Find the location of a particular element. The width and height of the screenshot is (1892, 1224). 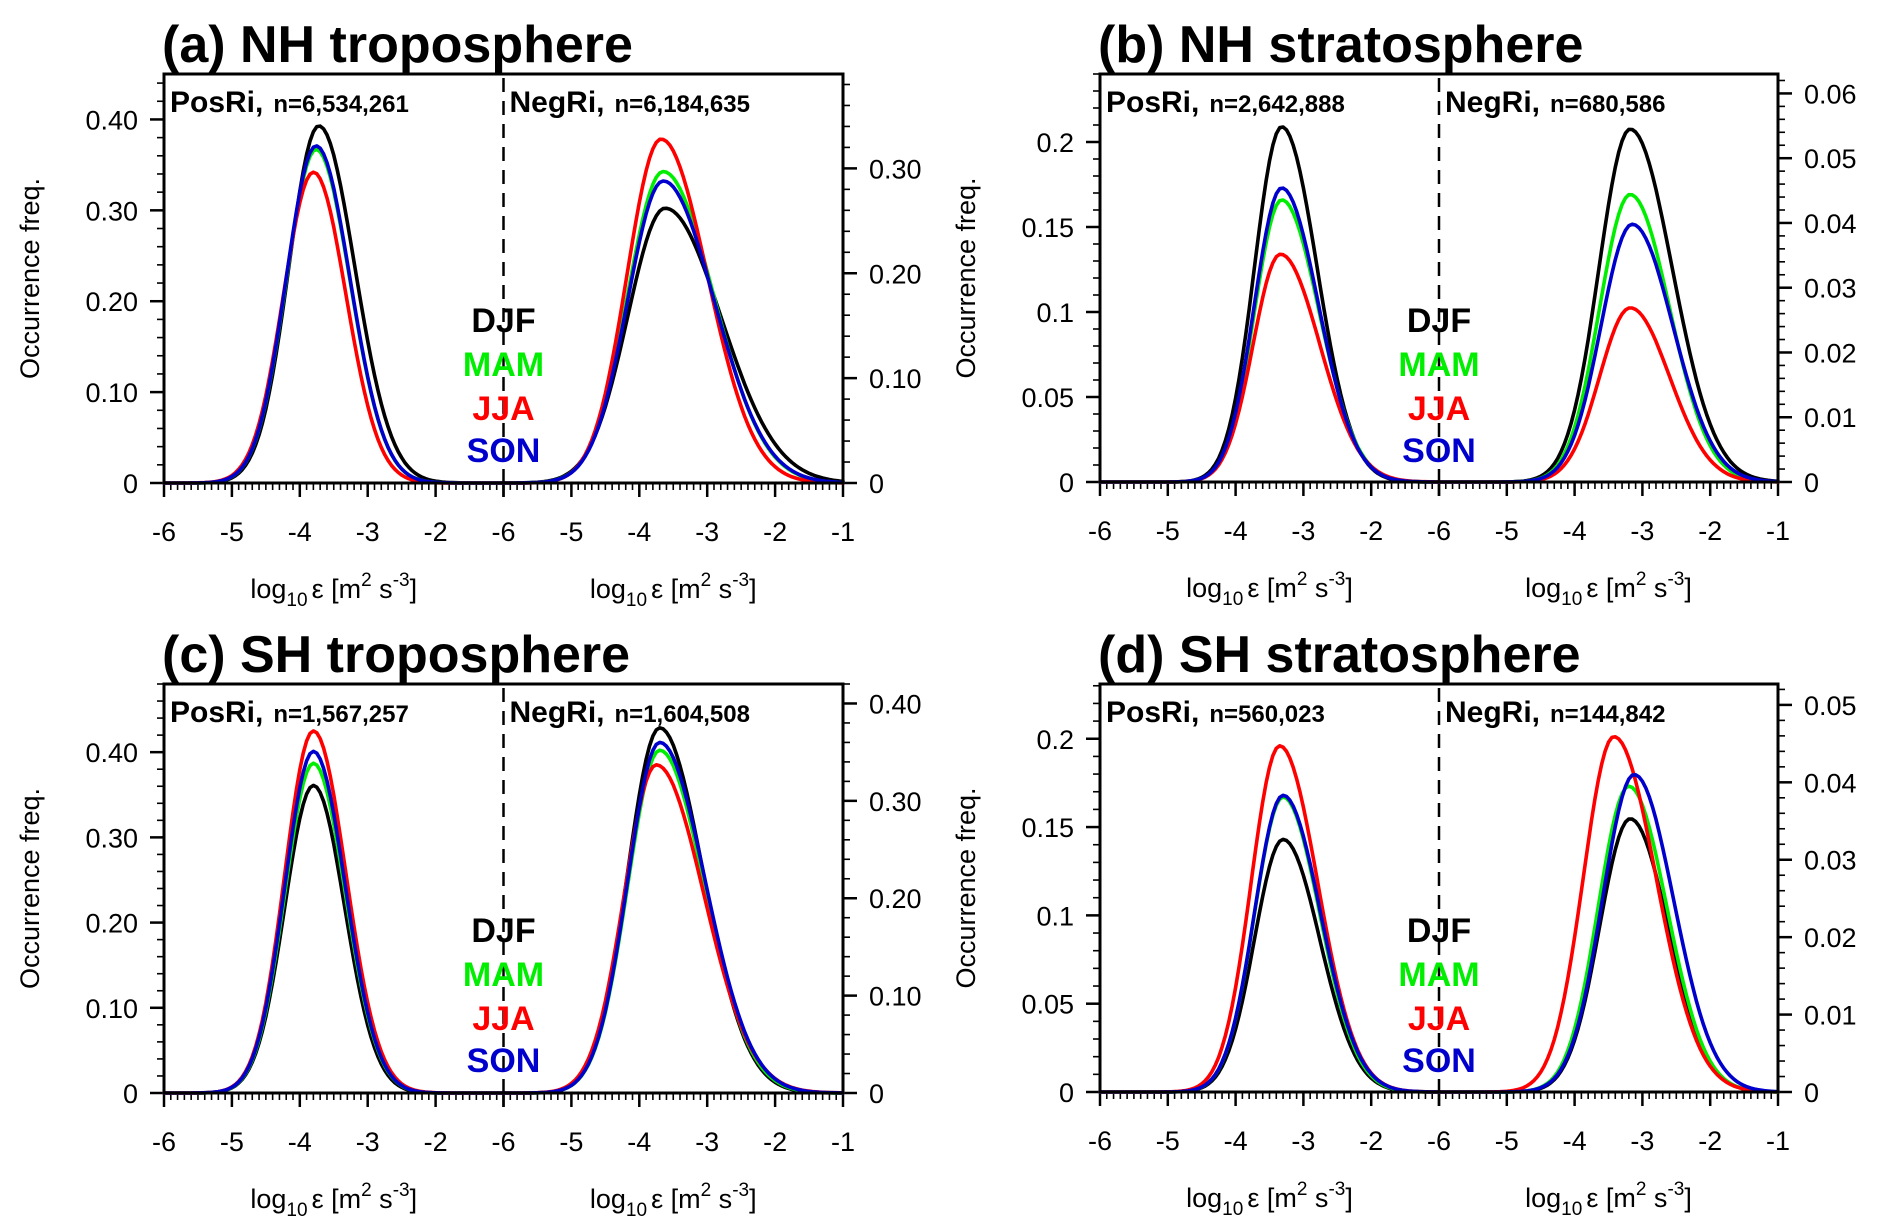

y-tick-label: 0.20 is located at coordinates (895, 899).